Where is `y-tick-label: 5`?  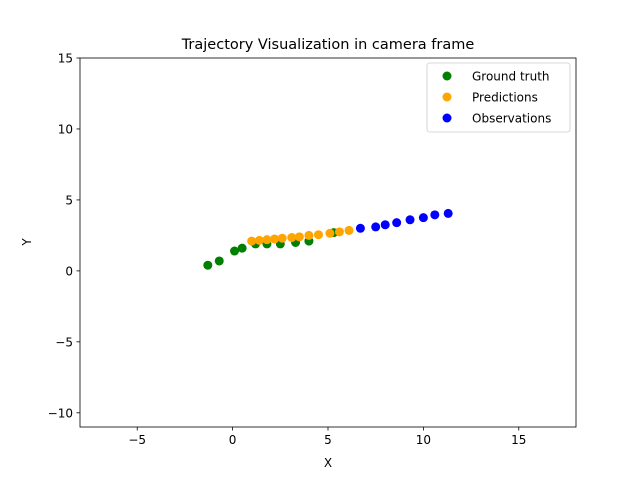 y-tick-label: 5 is located at coordinates (69, 200).